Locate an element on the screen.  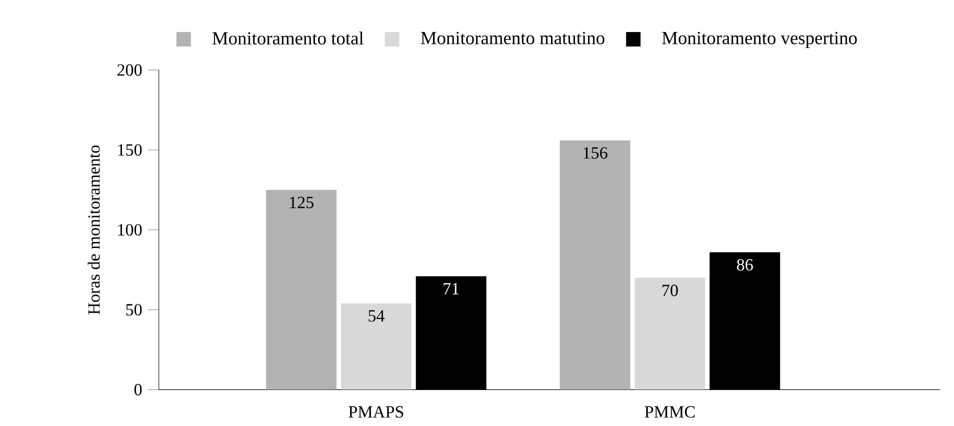
y-tick-label: 0 is located at coordinates (138, 390).